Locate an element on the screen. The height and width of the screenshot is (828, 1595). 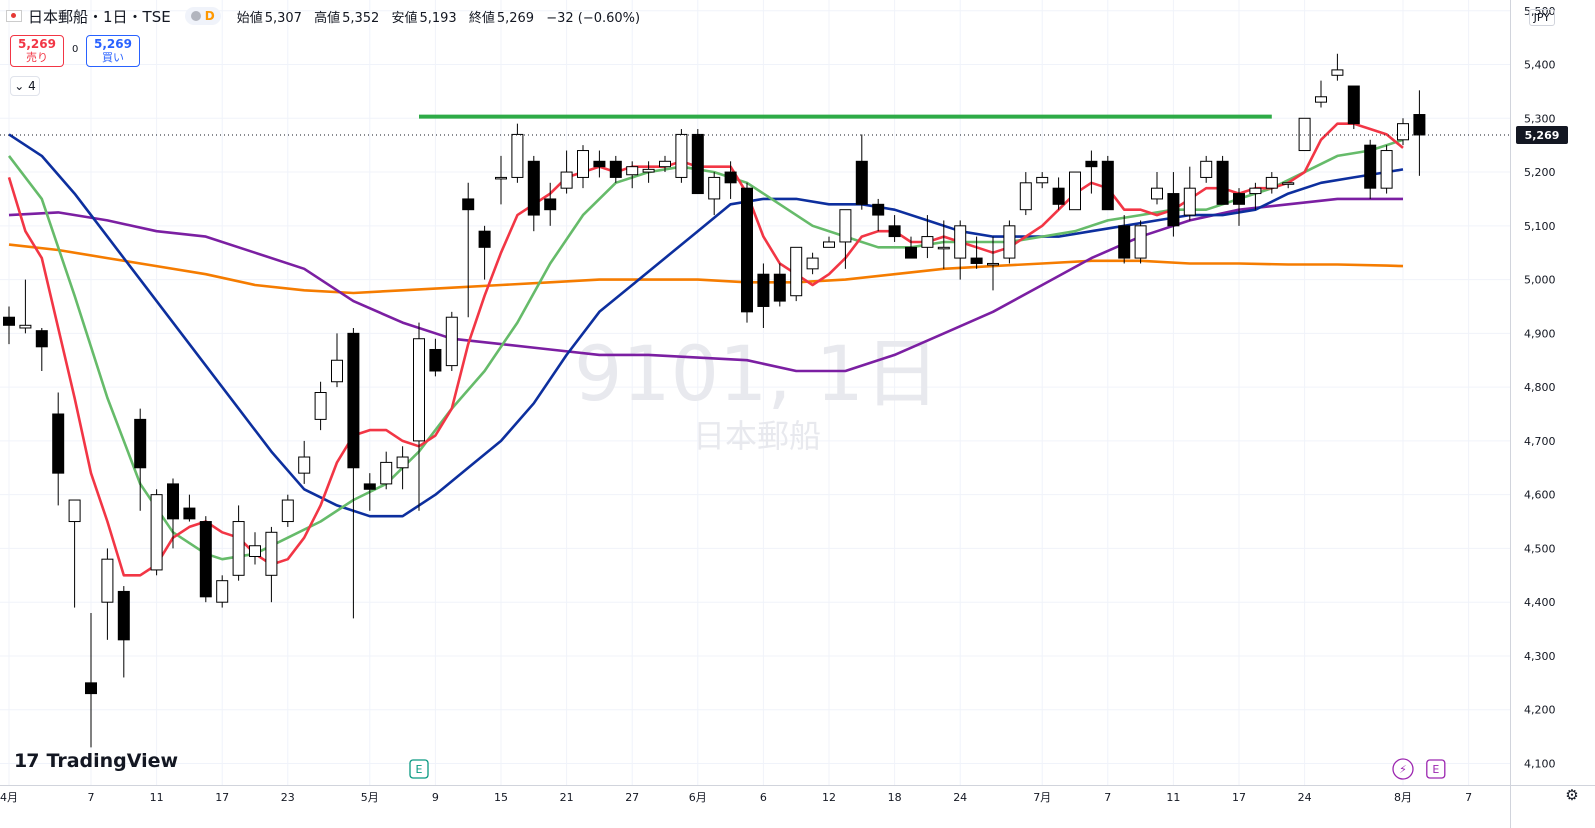
timeframe-pill: D is located at coordinates (202, 16).